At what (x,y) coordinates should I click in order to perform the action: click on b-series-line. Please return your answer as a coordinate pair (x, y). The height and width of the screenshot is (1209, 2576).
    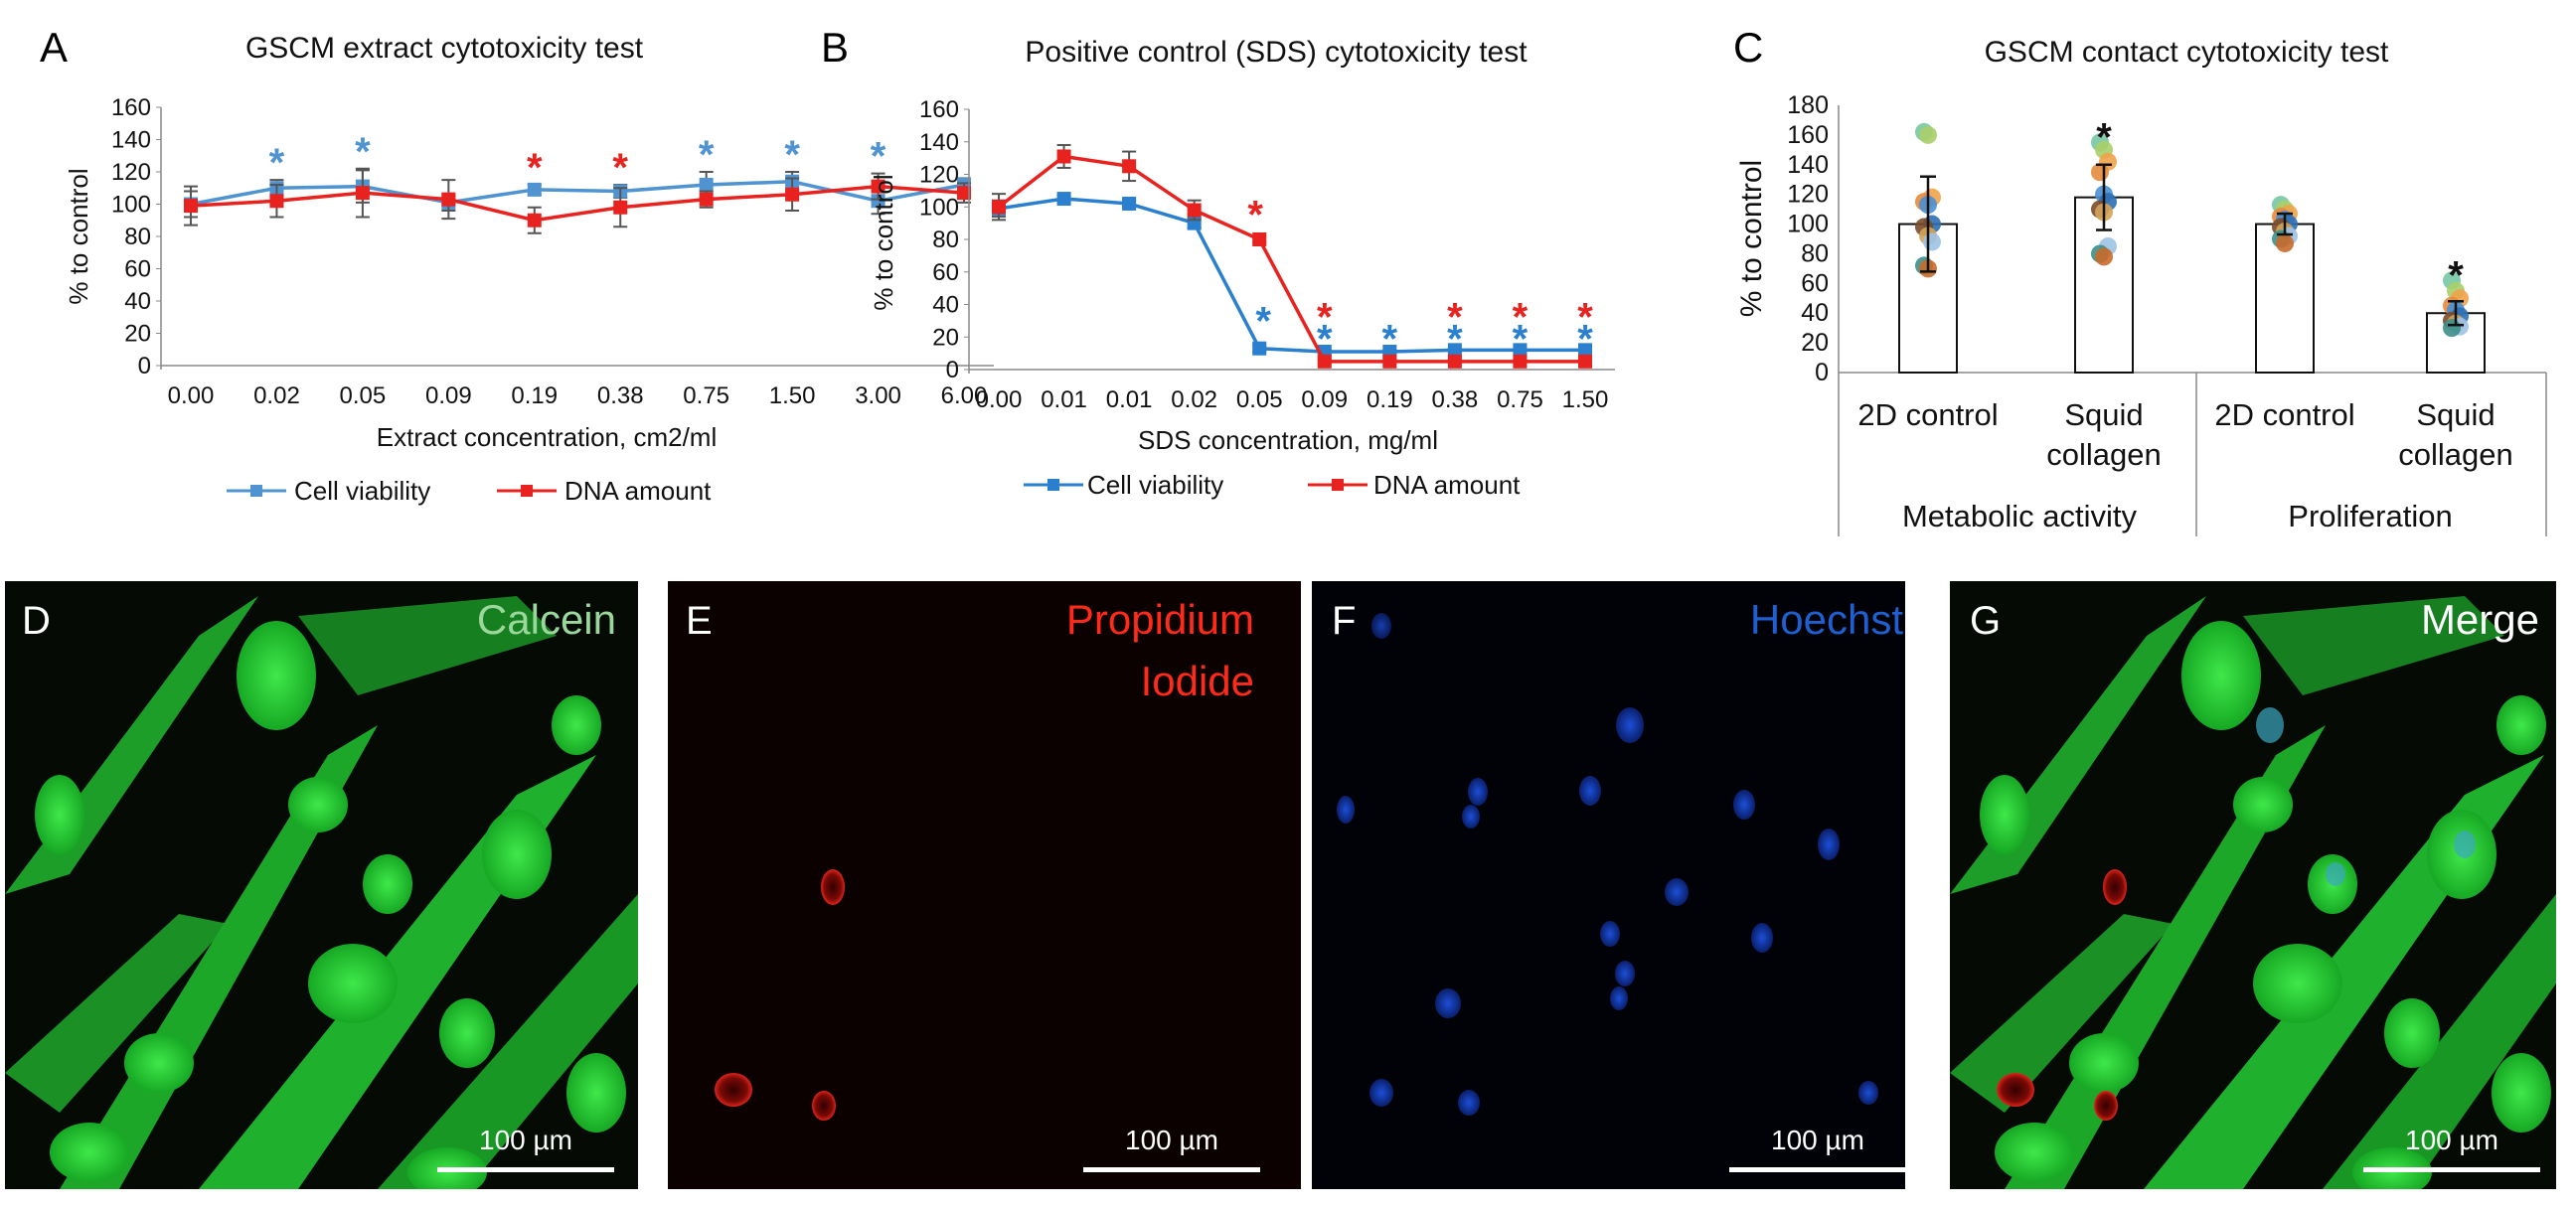
    Looking at the image, I should click on (1291, 259).